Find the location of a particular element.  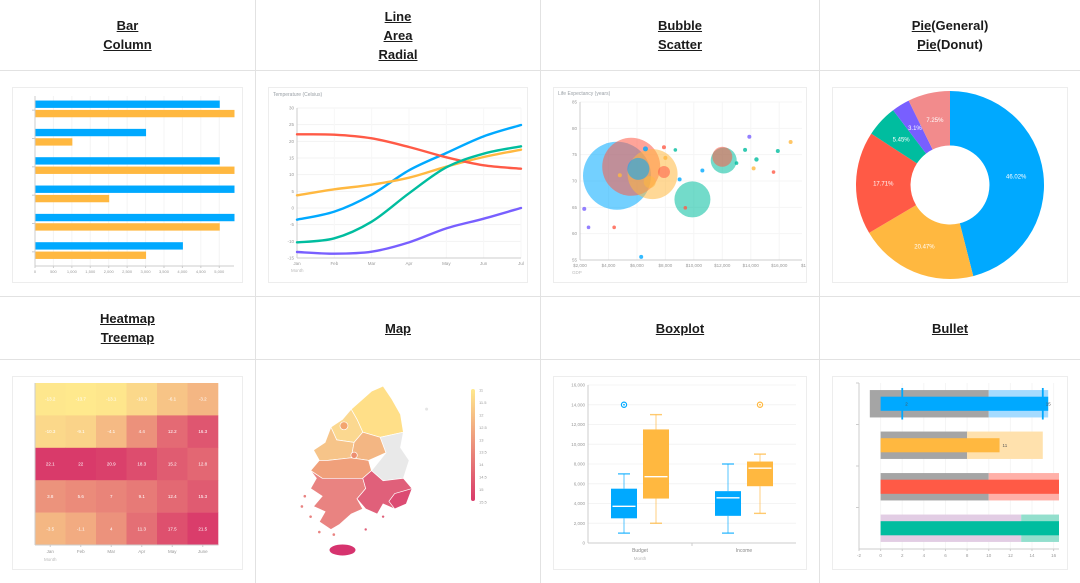

nav-link-map: Map is located at coordinates (398, 328).